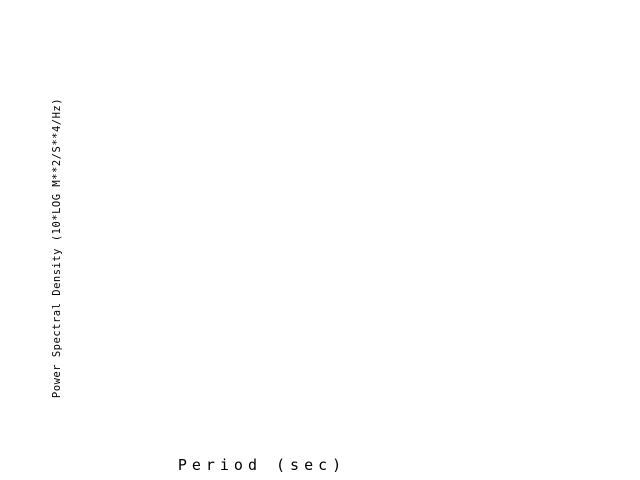 The width and height of the screenshot is (640, 480). What do you see at coordinates (262, 465) in the screenshot?
I see `x-axis-label: Period (sec)` at bounding box center [262, 465].